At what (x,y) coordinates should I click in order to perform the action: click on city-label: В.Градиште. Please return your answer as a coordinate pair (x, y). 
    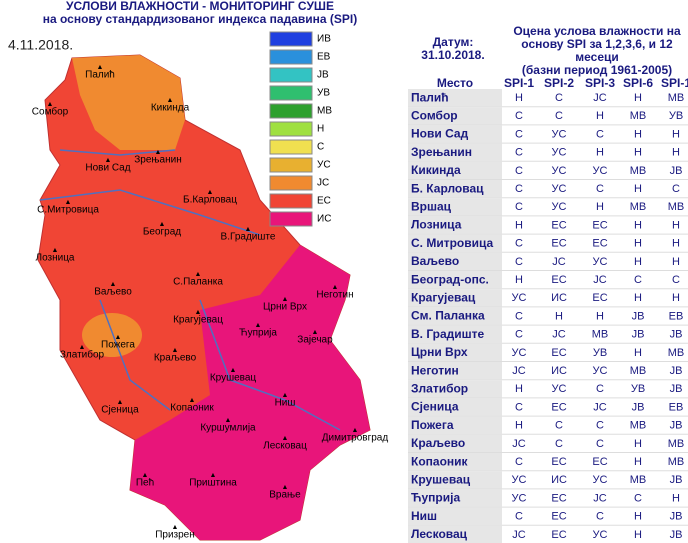
    Looking at the image, I should click on (248, 237).